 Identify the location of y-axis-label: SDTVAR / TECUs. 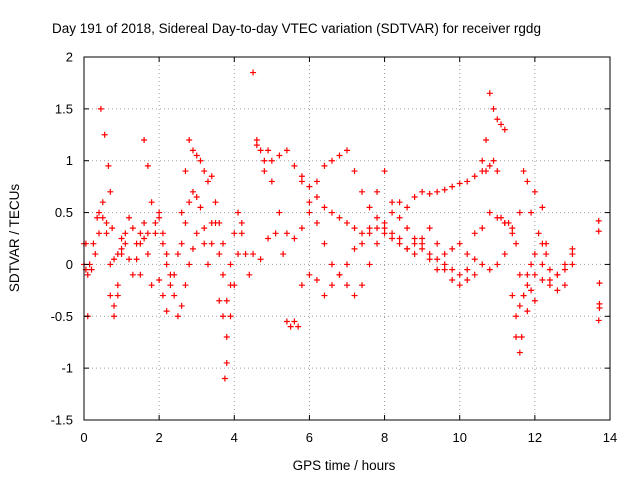
(14, 238).